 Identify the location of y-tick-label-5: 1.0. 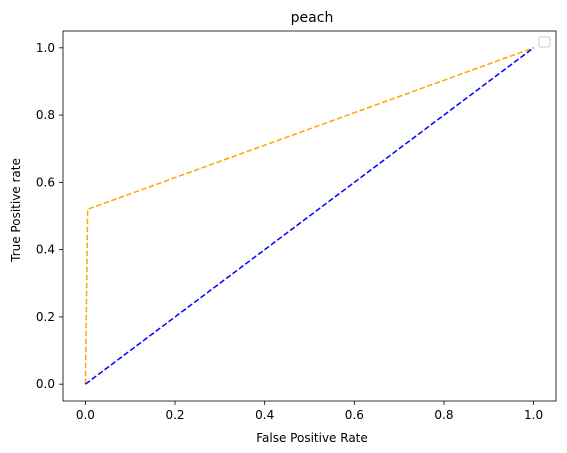
(45, 48).